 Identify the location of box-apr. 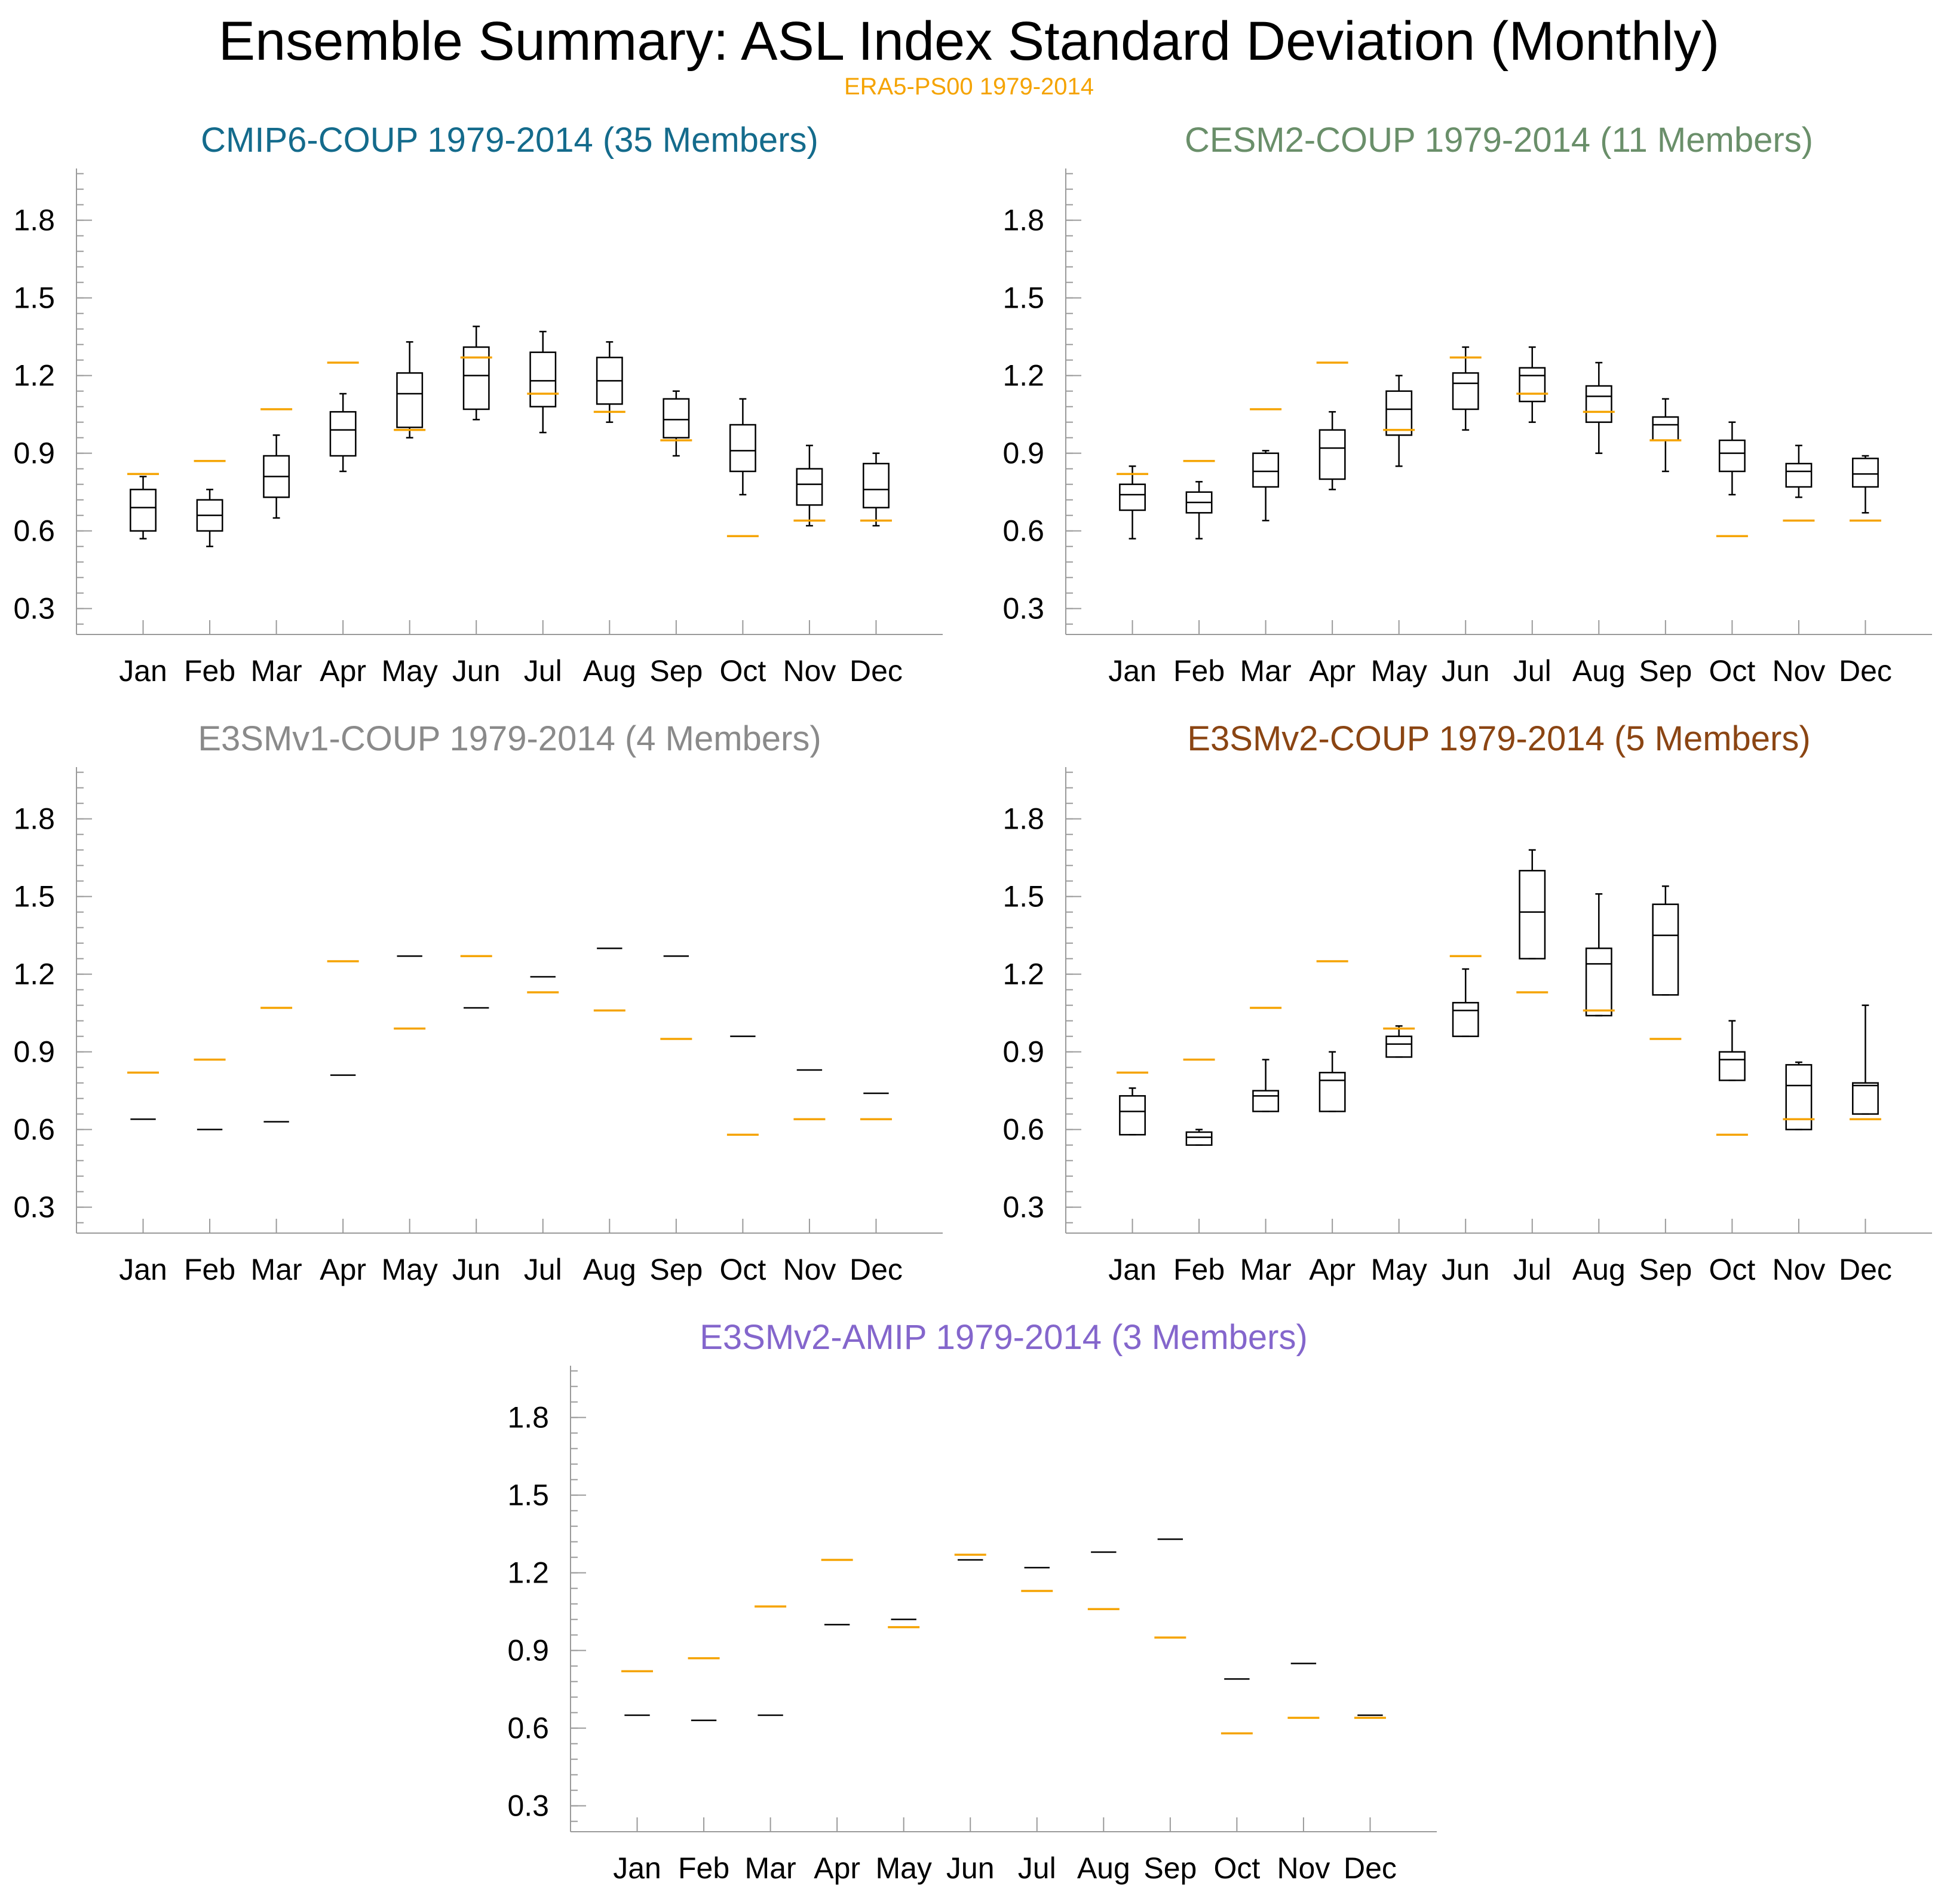
(343, 433).